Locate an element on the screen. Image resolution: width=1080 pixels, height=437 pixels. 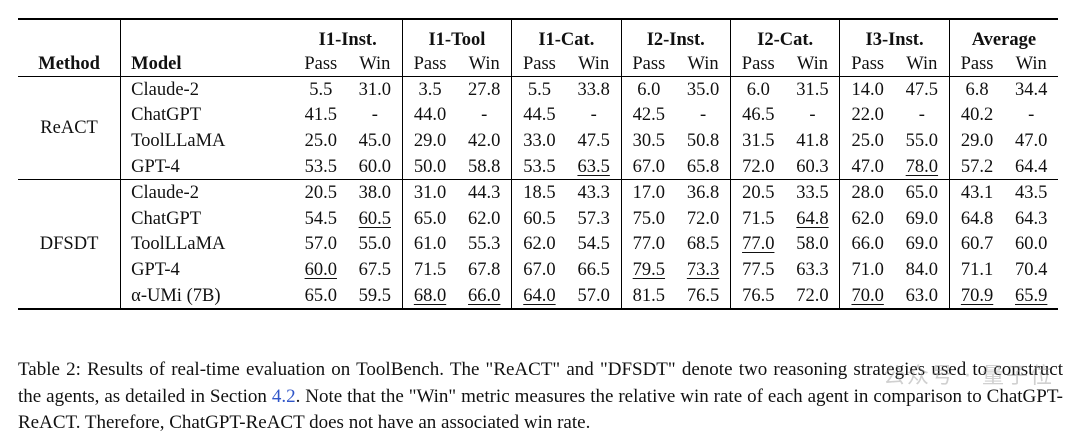
pass-value-cell: 75.0 is located at coordinates (649, 218).